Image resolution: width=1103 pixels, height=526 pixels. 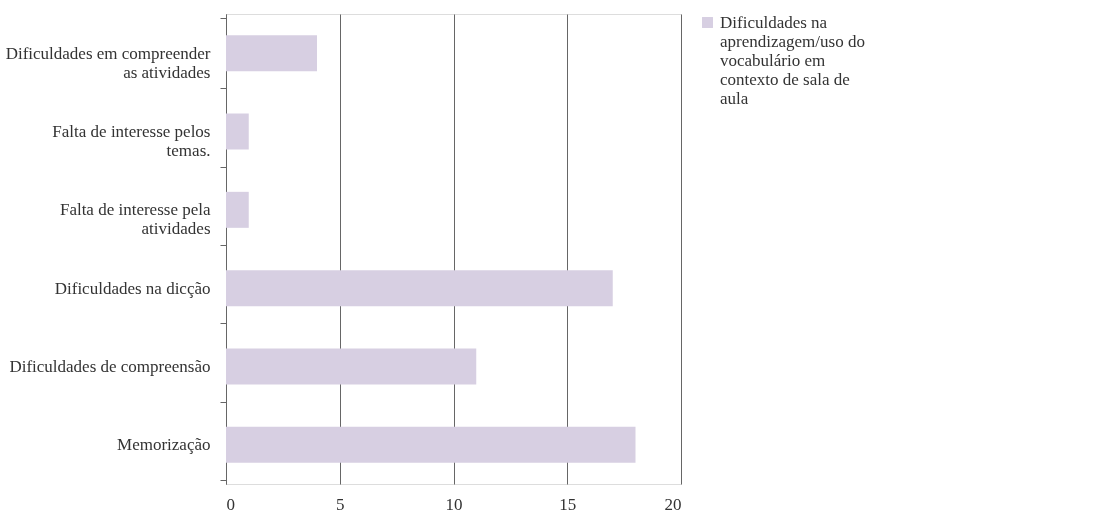 What do you see at coordinates (110, 366) in the screenshot?
I see `y-tick-label: Dificuldades de compreensão` at bounding box center [110, 366].